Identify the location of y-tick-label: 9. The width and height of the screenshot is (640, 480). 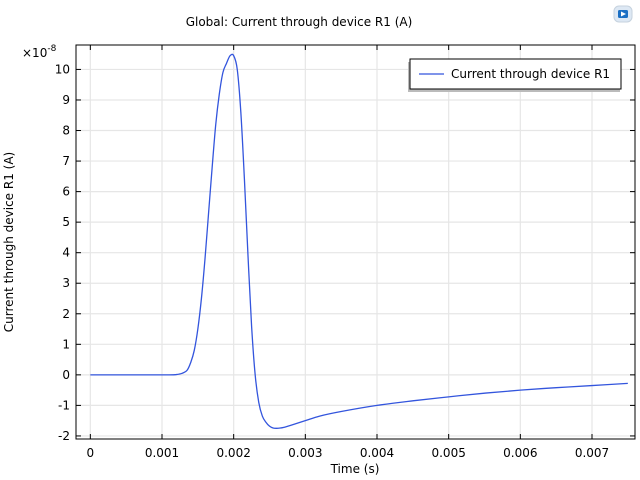
(66, 100).